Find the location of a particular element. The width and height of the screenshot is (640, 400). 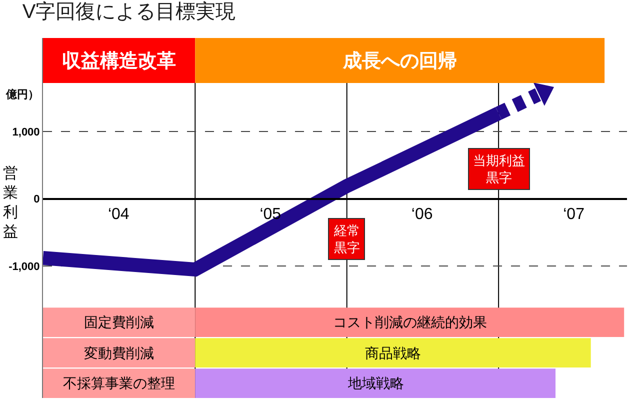

chart-title: V字回復による目標実現 is located at coordinates (129, 11).